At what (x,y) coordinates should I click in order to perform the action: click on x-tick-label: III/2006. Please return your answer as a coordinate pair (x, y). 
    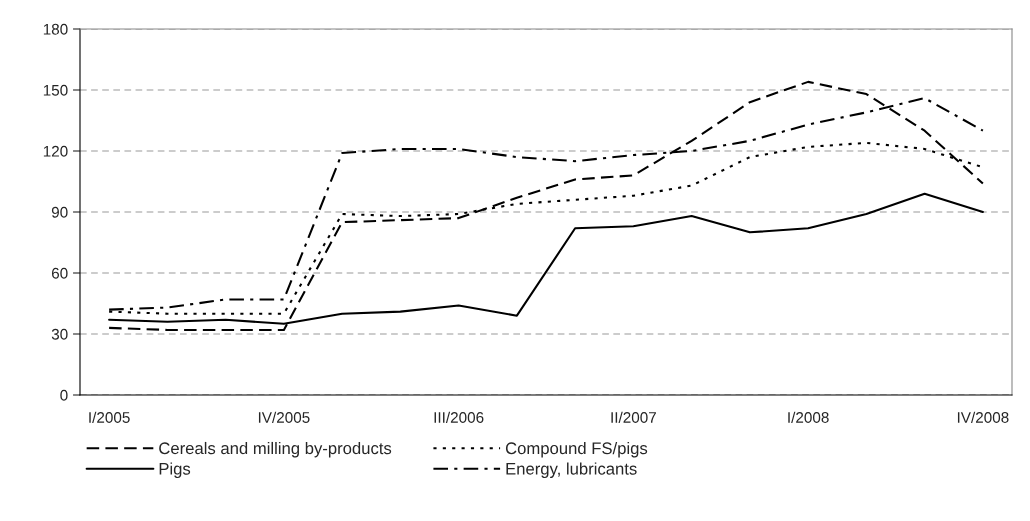
    Looking at the image, I should click on (459, 417).